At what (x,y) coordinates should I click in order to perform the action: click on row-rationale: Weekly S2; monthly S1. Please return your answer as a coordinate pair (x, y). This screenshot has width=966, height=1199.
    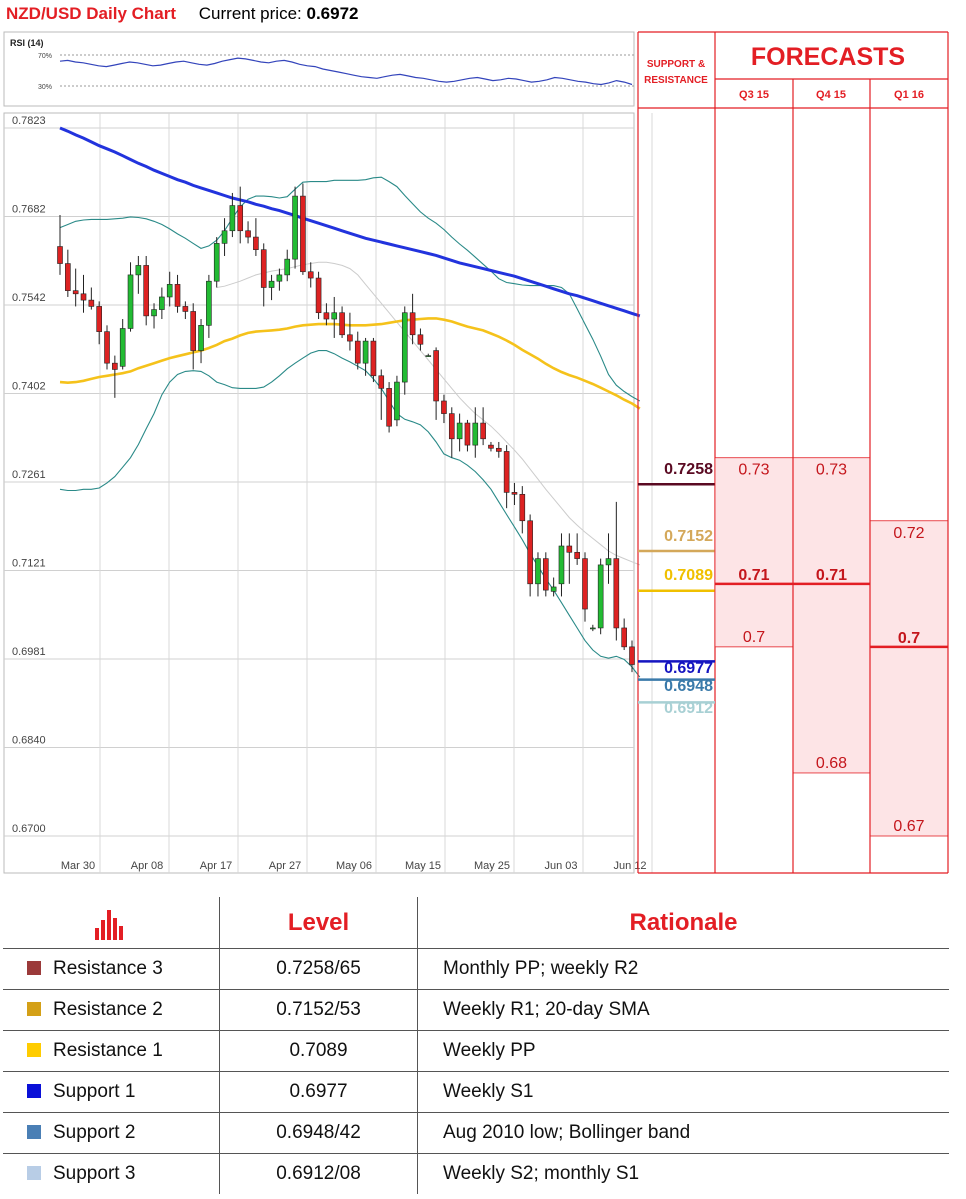
    Looking at the image, I should click on (683, 1173).